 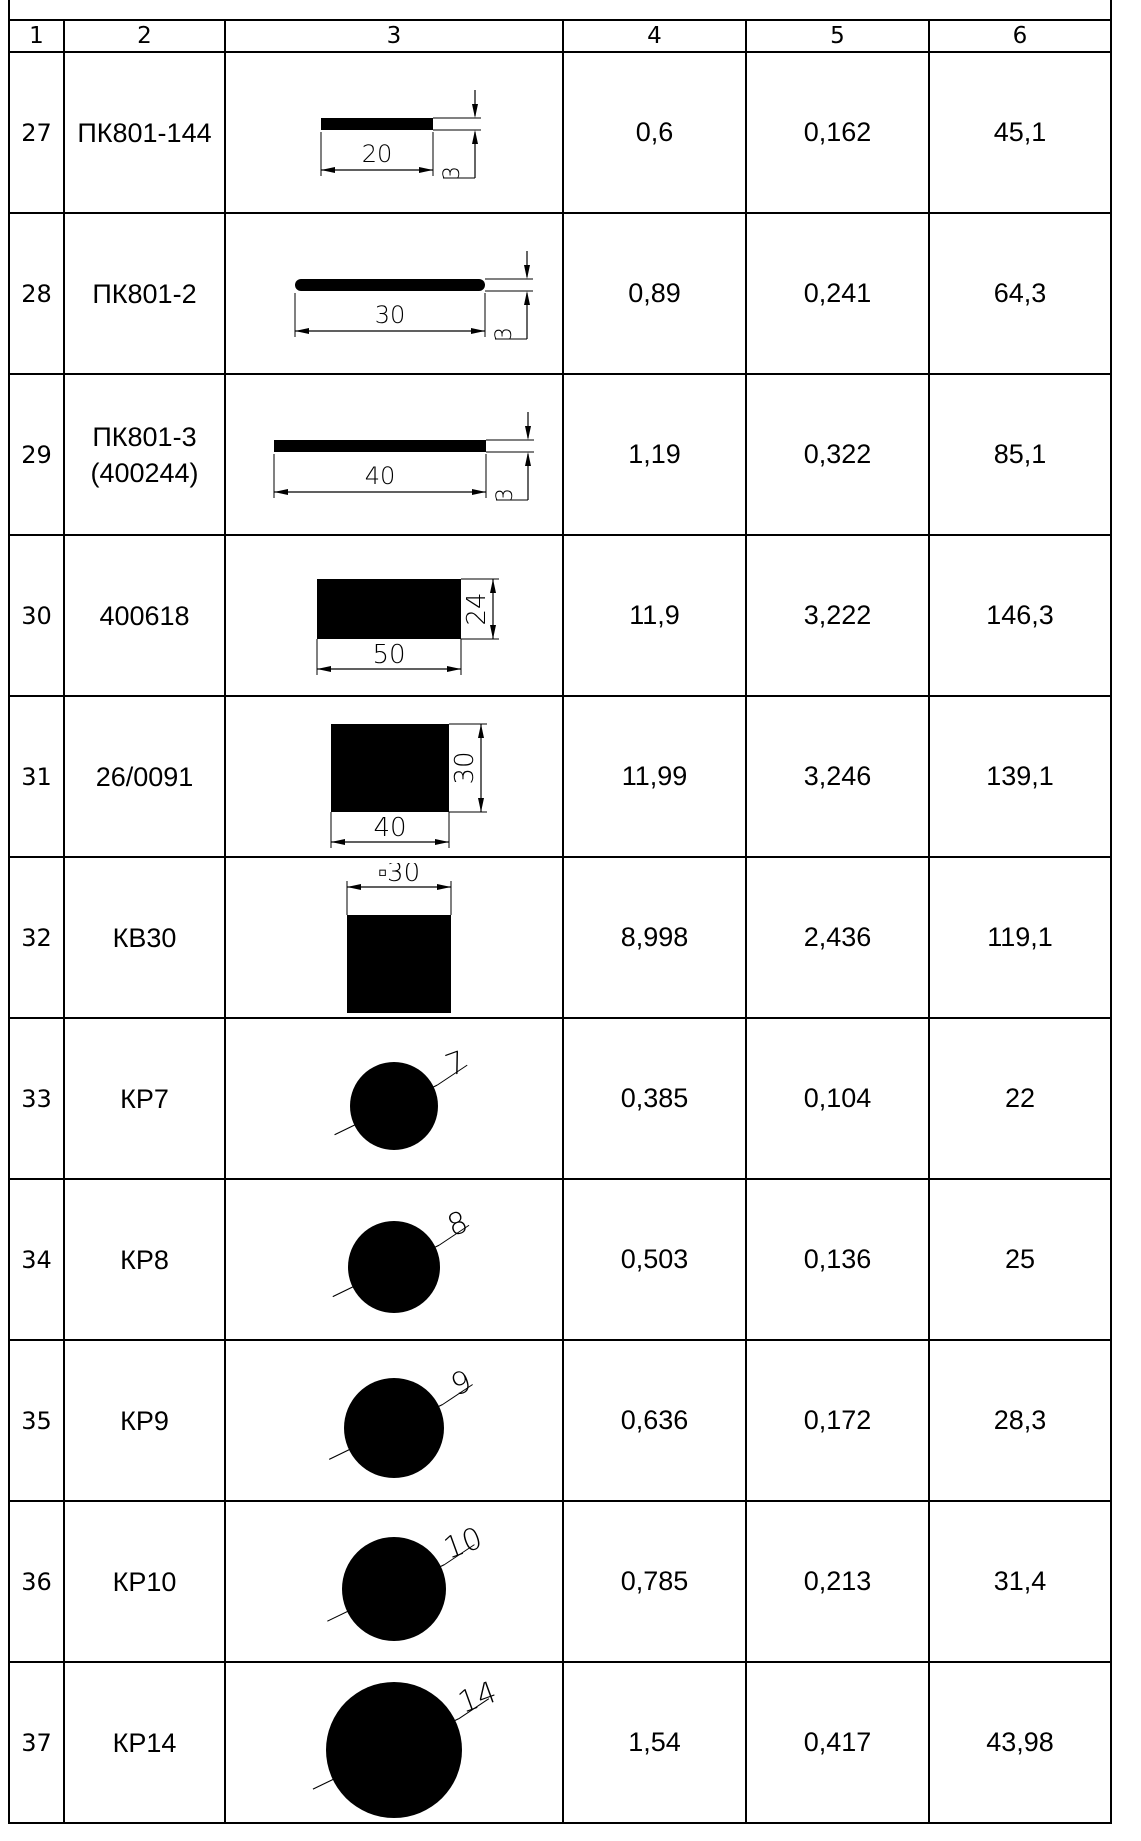 What do you see at coordinates (654, 615) in the screenshot?
I see `value-col-4: 11,9` at bounding box center [654, 615].